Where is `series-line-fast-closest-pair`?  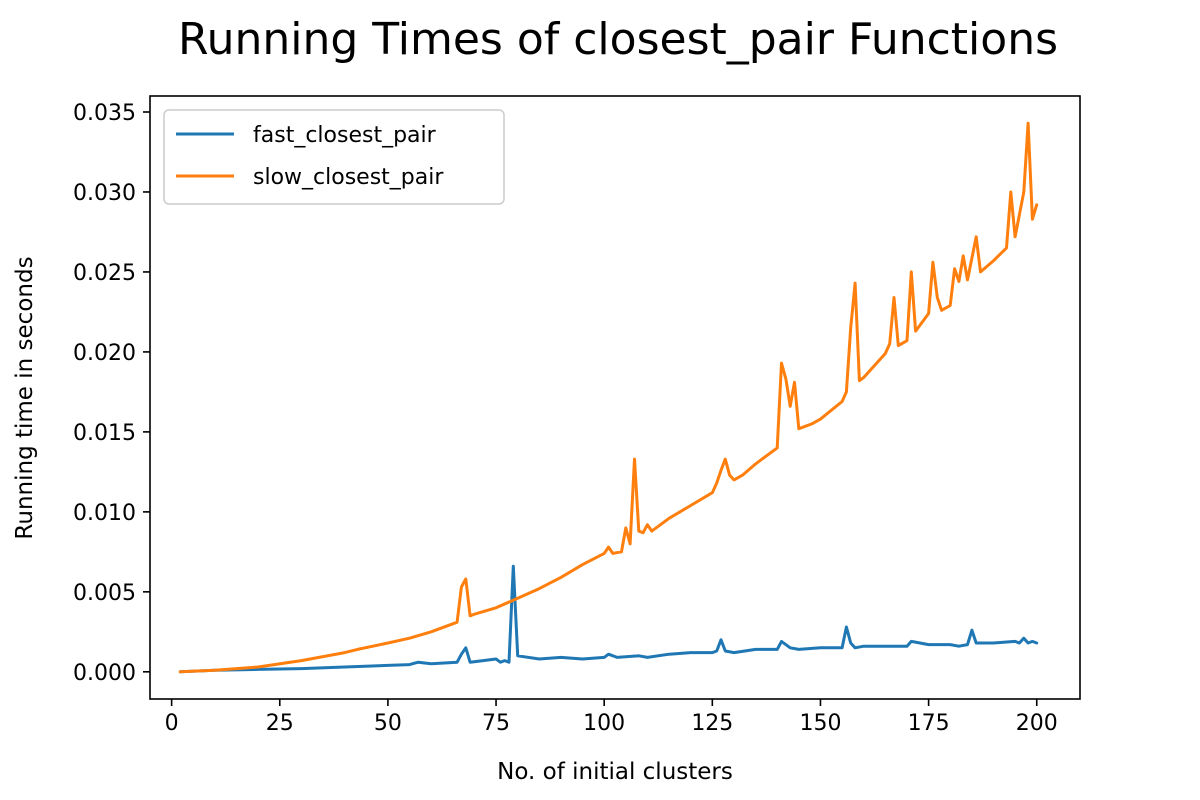 series-line-fast-closest-pair is located at coordinates (608, 619).